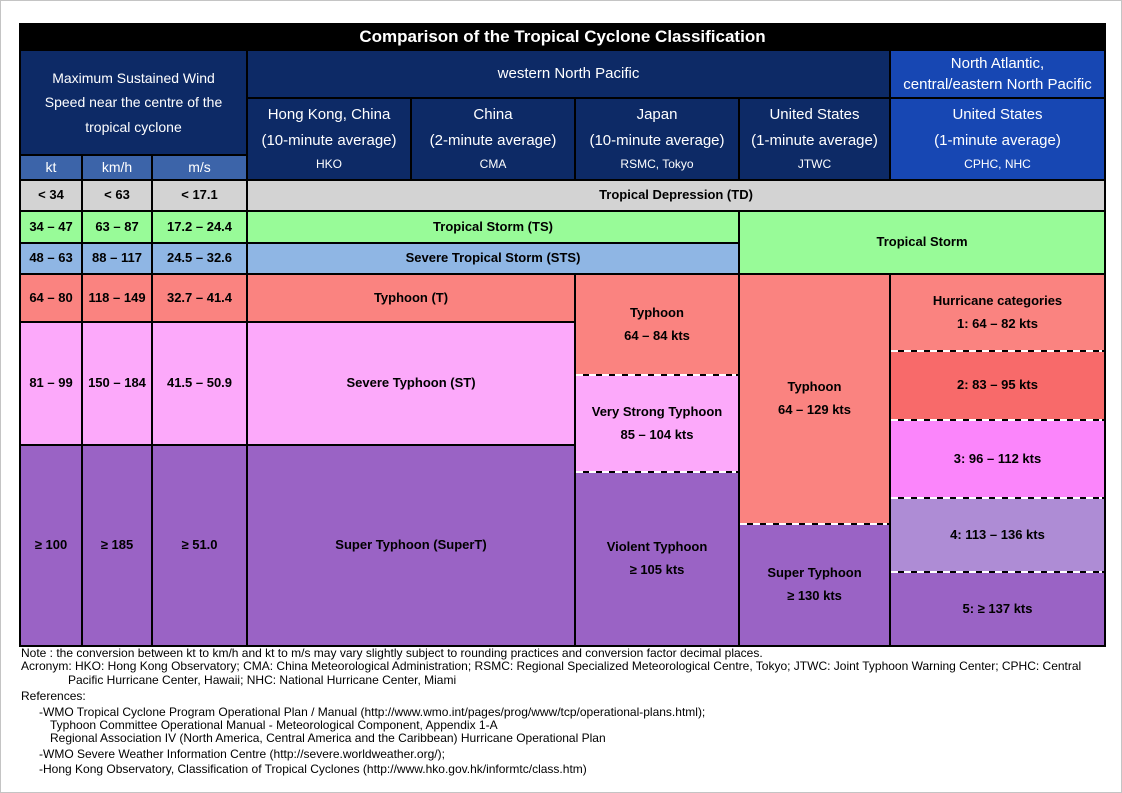  What do you see at coordinates (53, 696) in the screenshot?
I see `references-label: References:` at bounding box center [53, 696].